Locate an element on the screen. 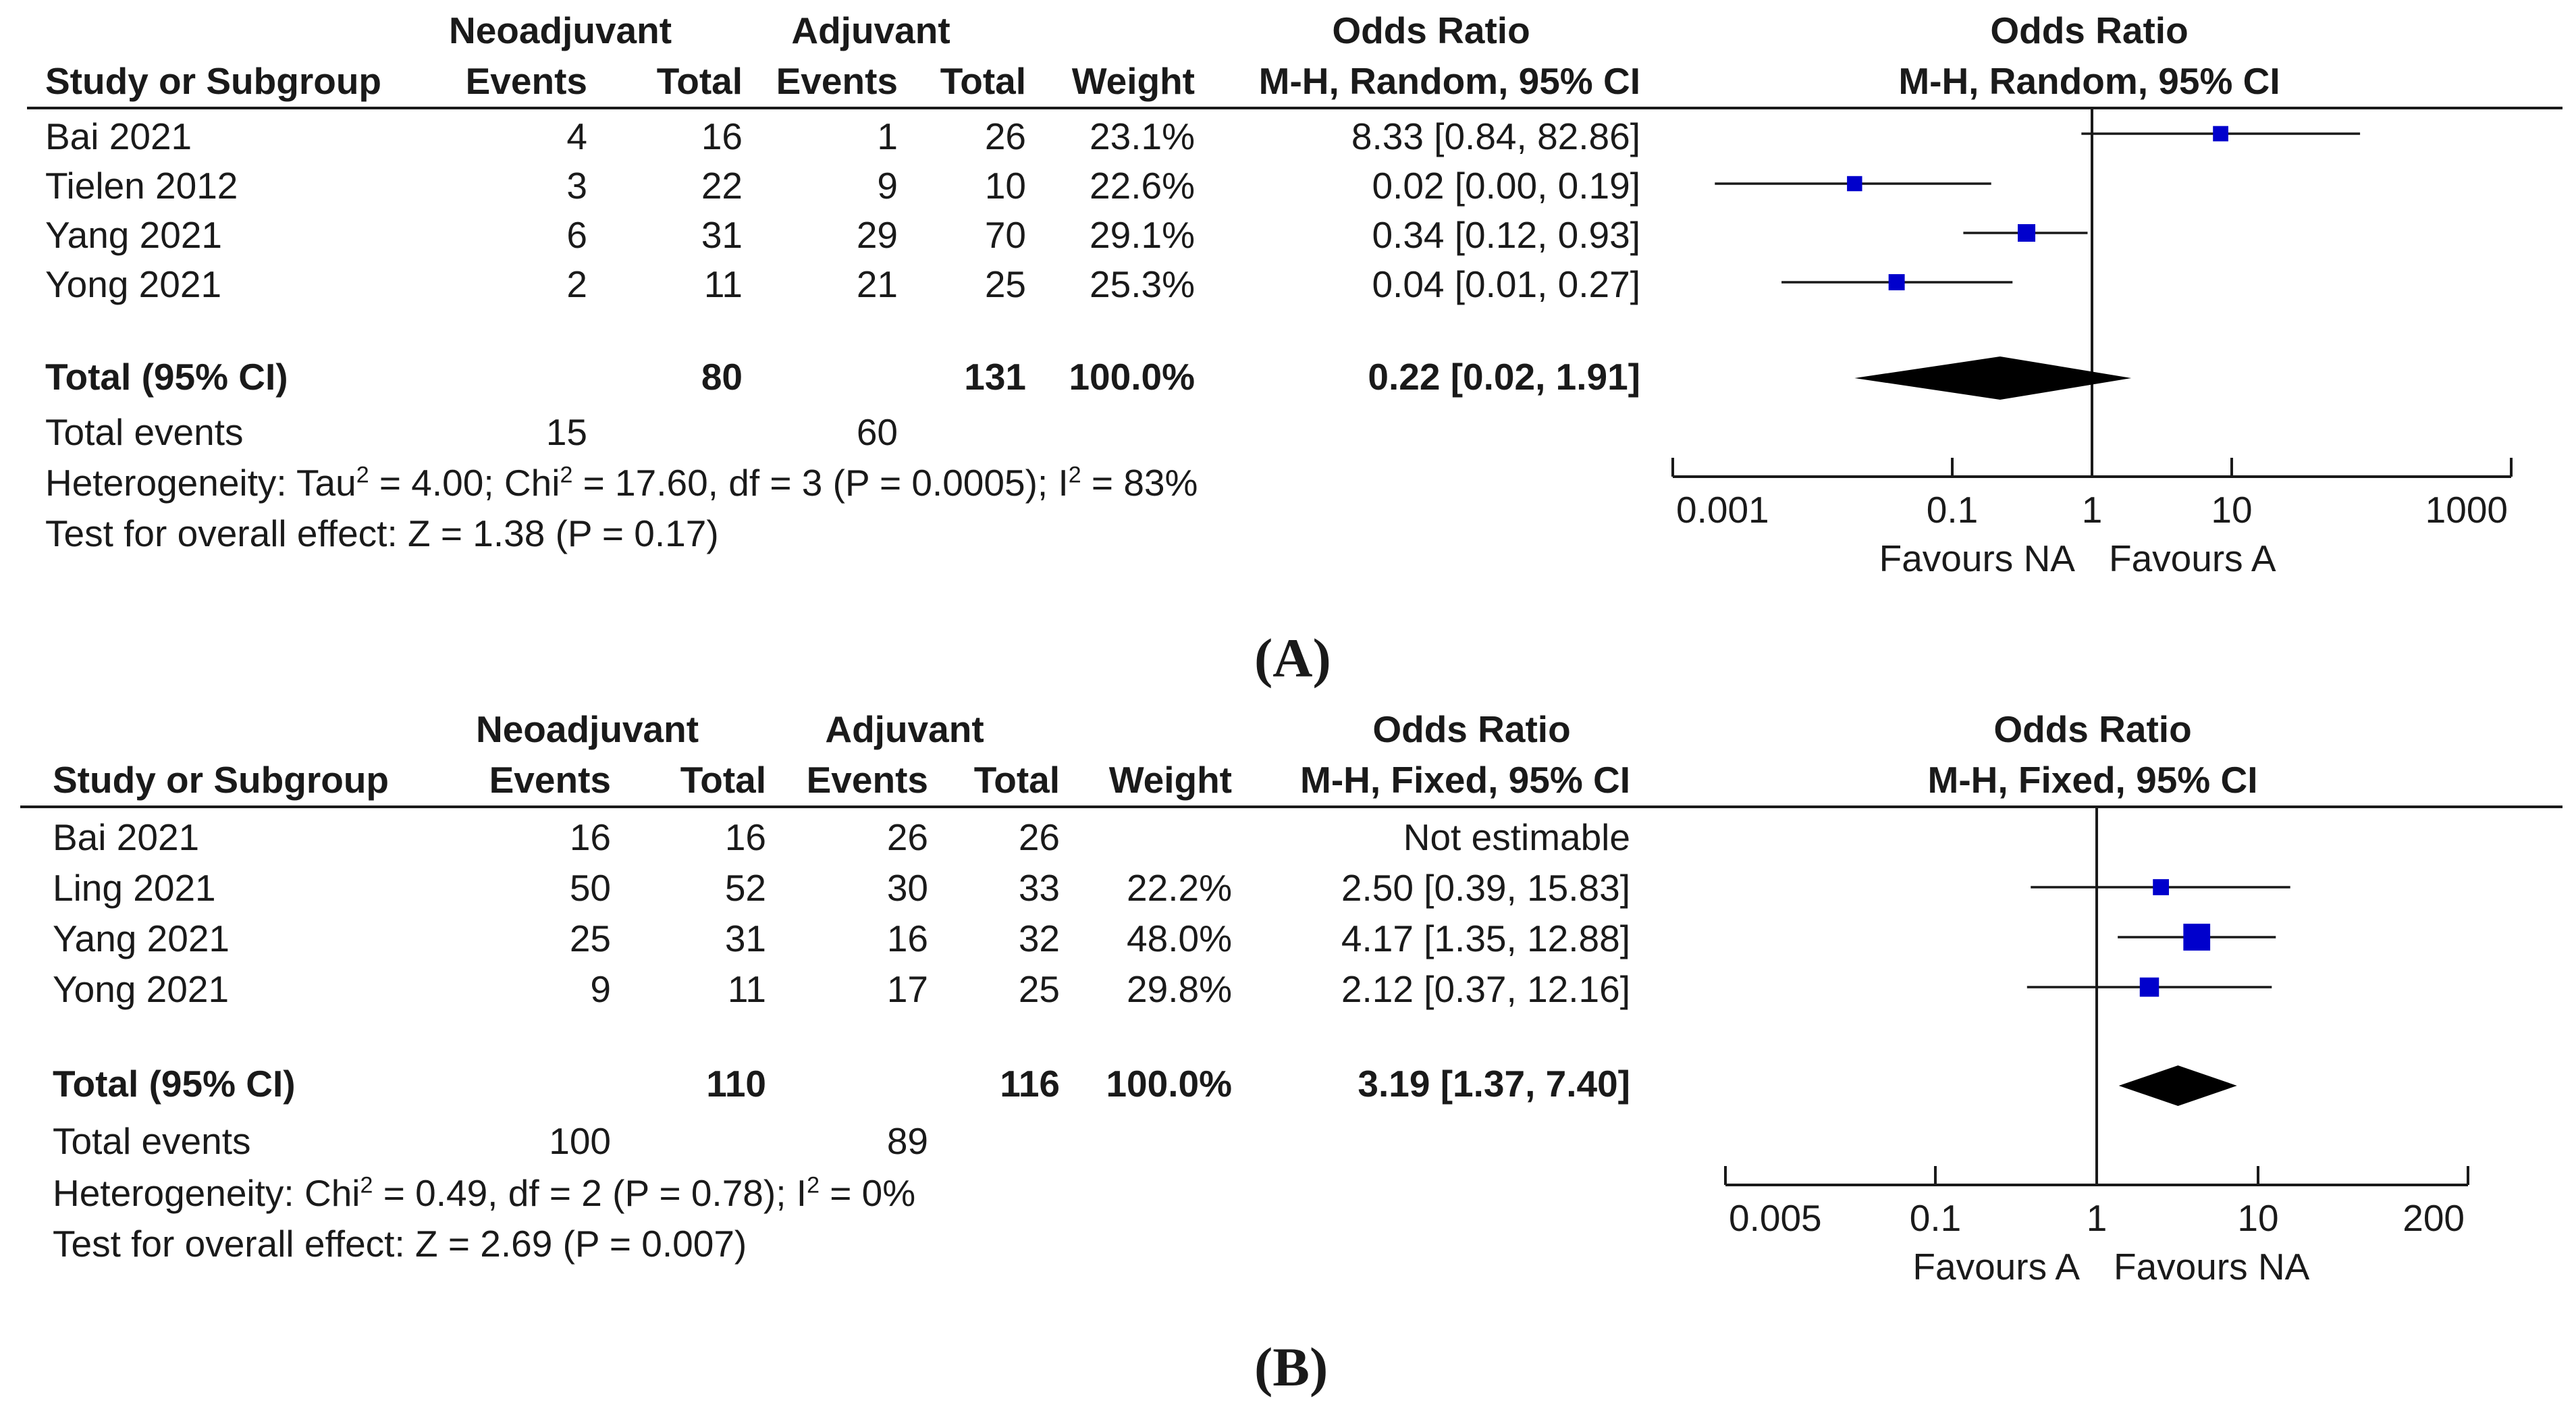 This screenshot has height=1401, width=2576. study-name: Ling 2021 is located at coordinates (134, 888).